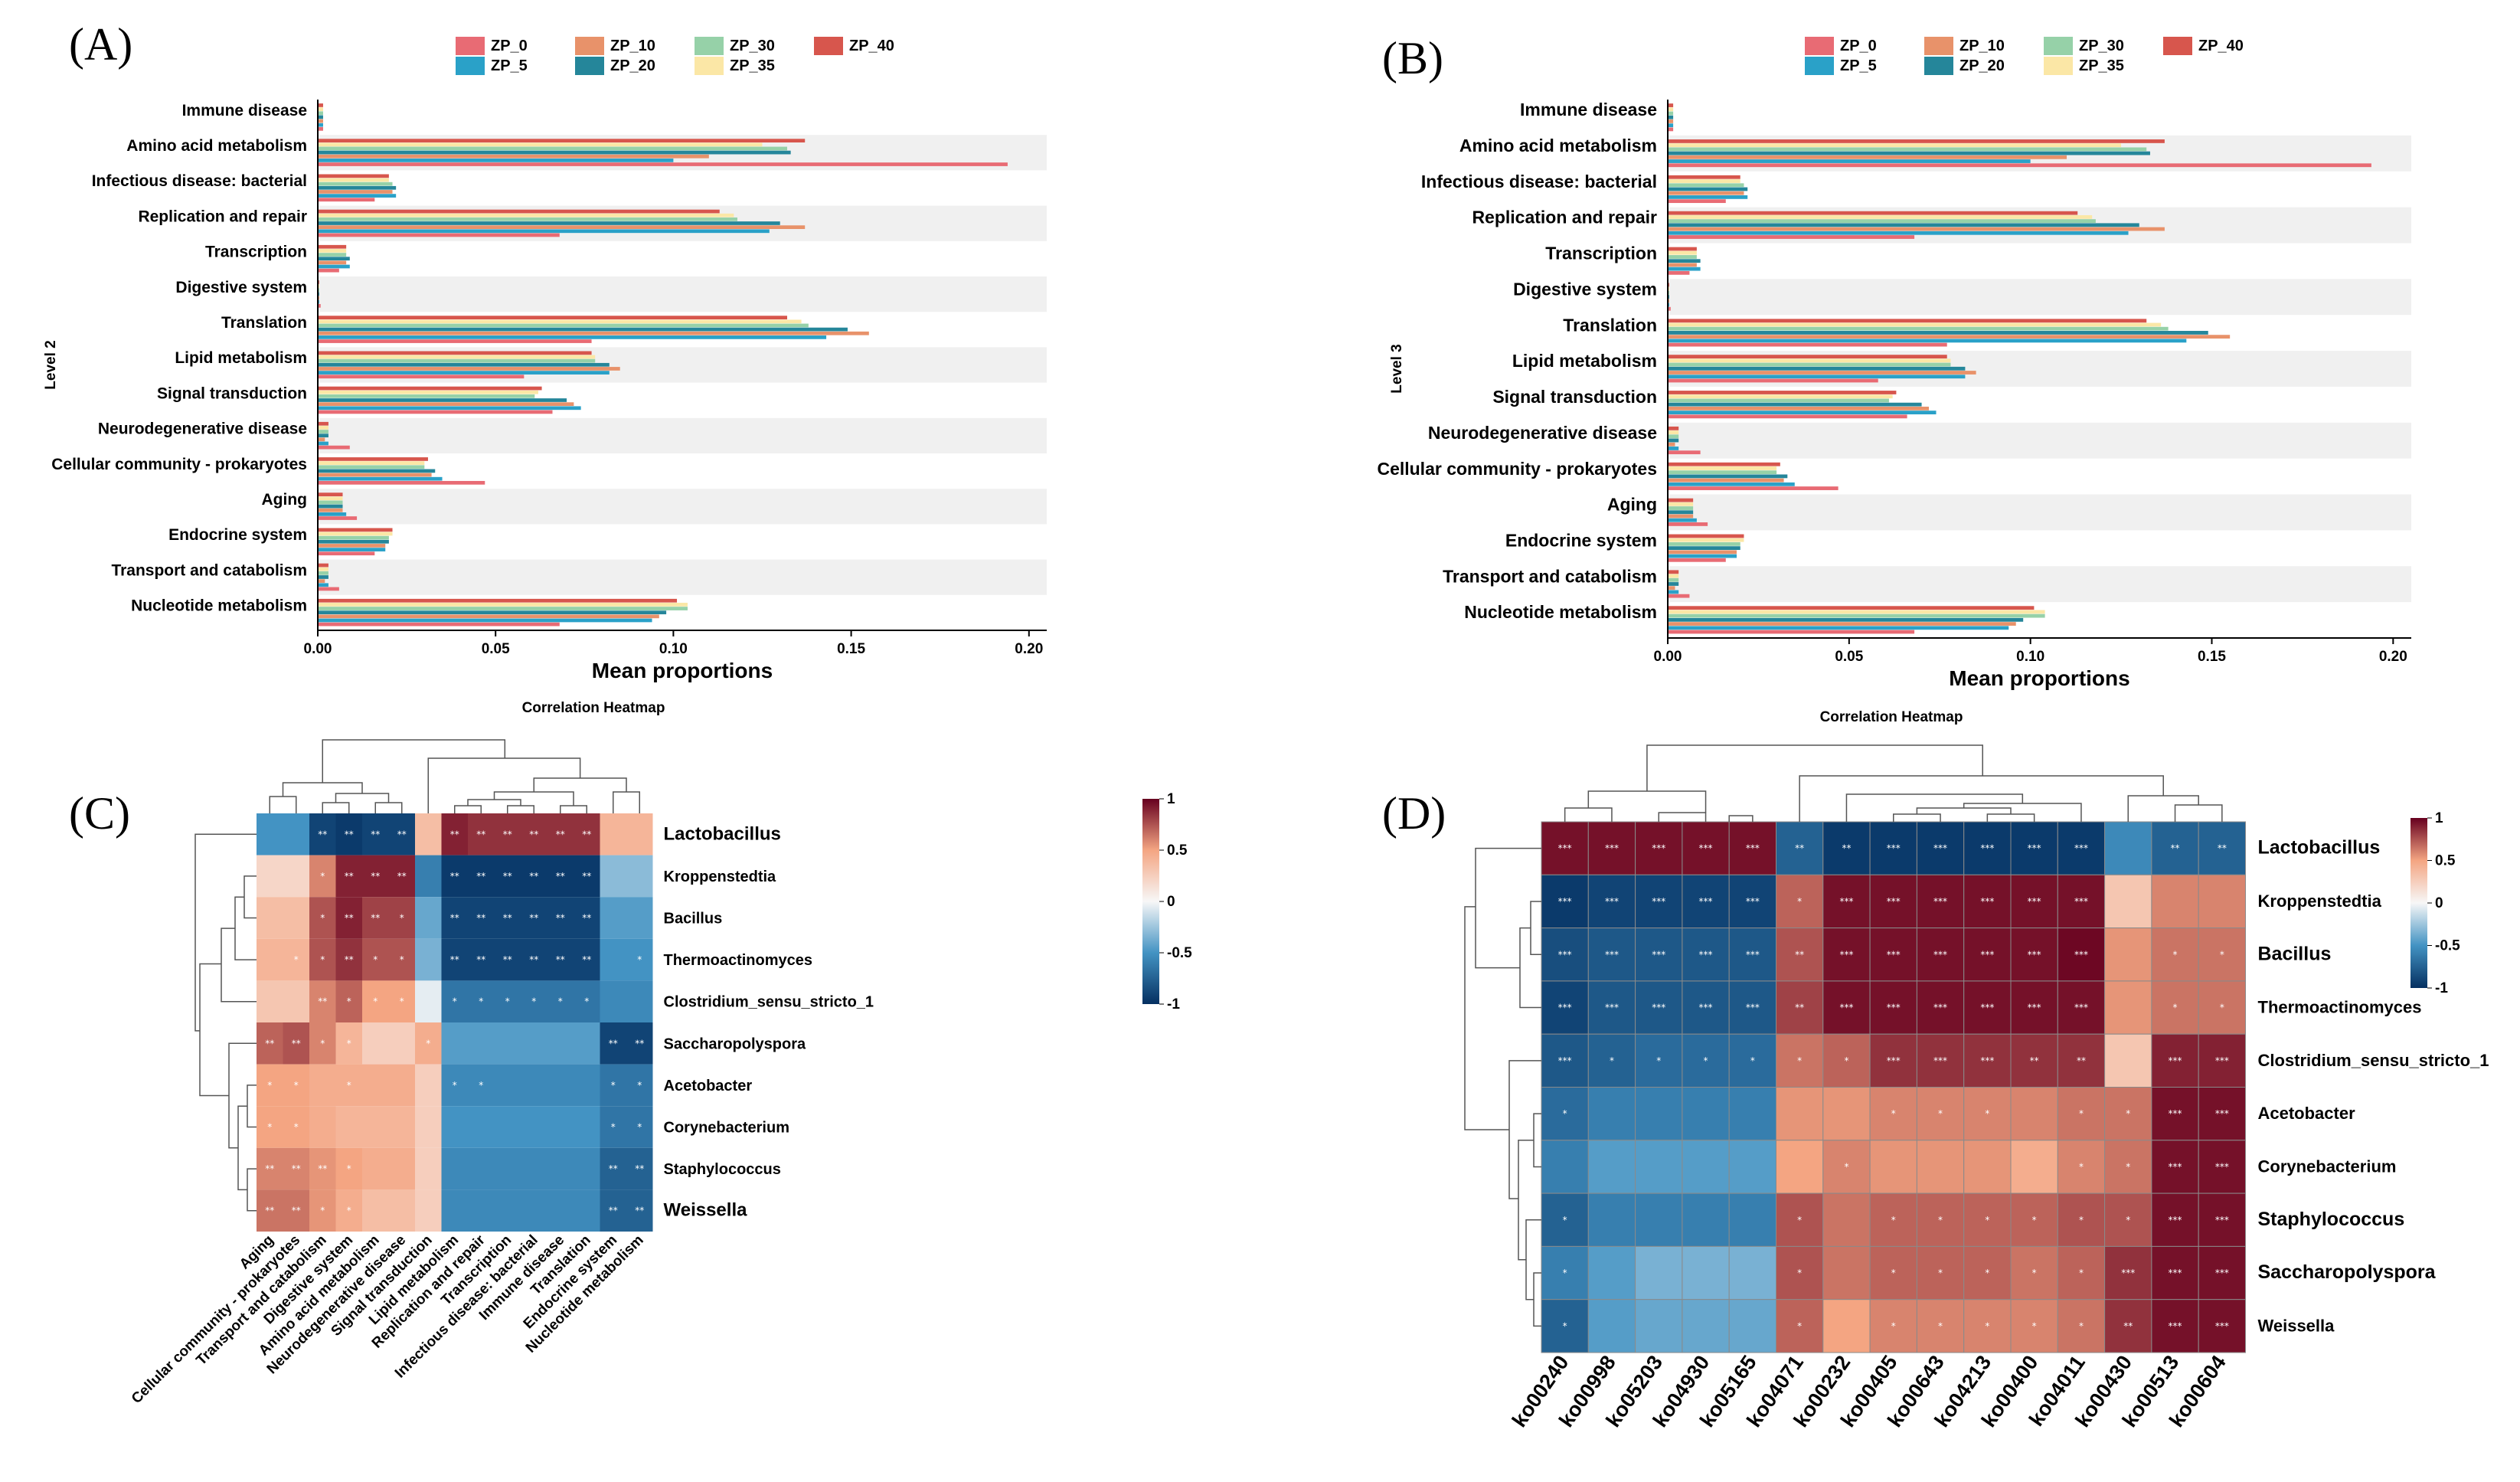 This screenshot has width=2520, height=1482. What do you see at coordinates (769, 1002) in the screenshot?
I see `row-label: Clostridium_sensu_stricto_1` at bounding box center [769, 1002].